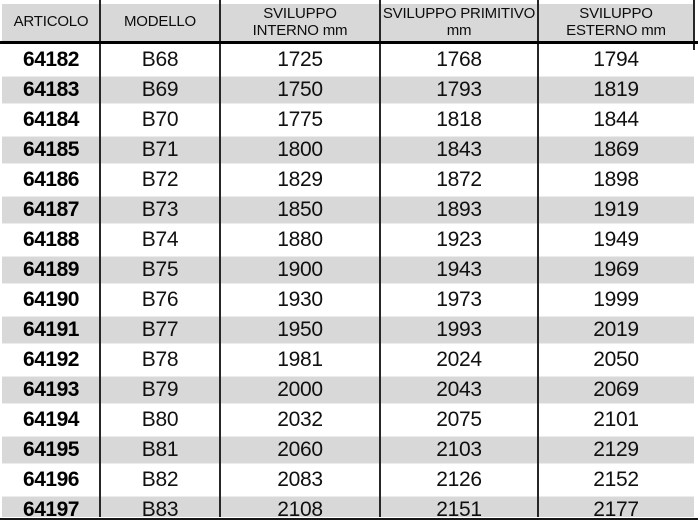 This screenshot has height=525, width=700. What do you see at coordinates (300, 449) in the screenshot?
I see `sviluppo-interno-value: 2060` at bounding box center [300, 449].